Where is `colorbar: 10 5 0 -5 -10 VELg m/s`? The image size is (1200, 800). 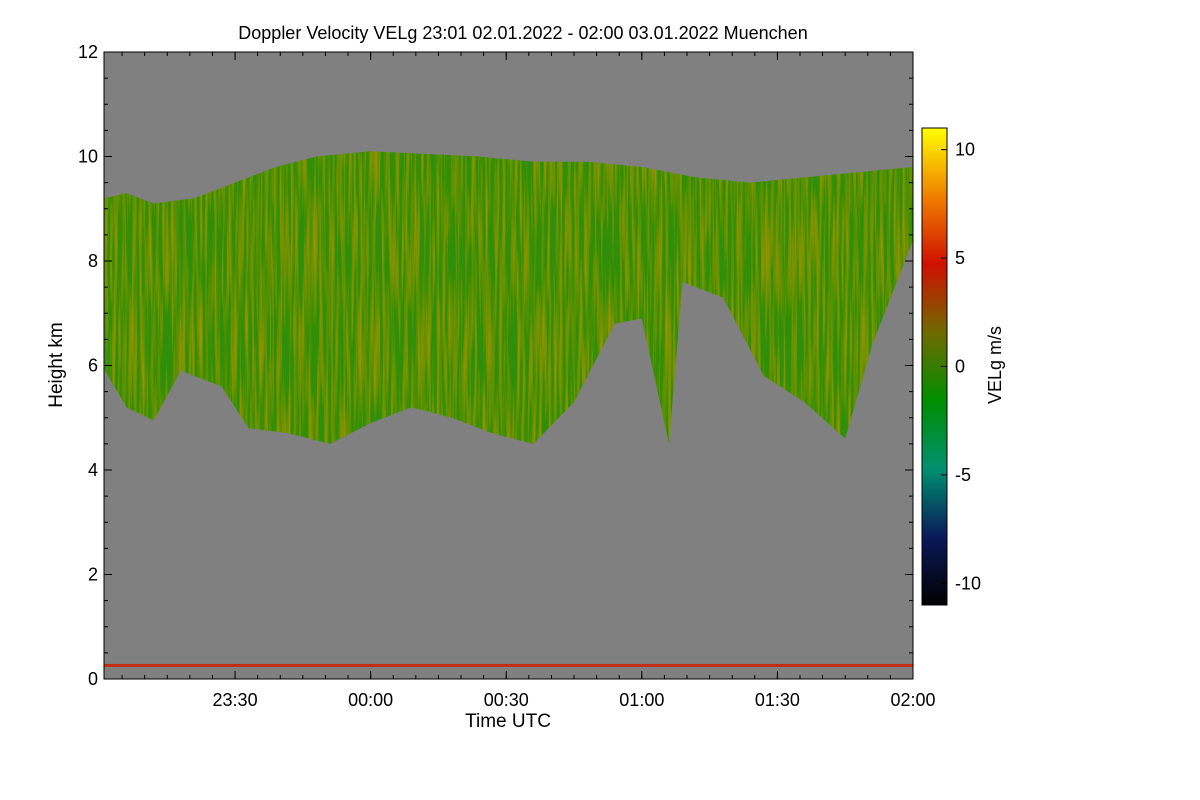
colorbar: 10 5 0 -5 -10 VELg m/s is located at coordinates (963, 366).